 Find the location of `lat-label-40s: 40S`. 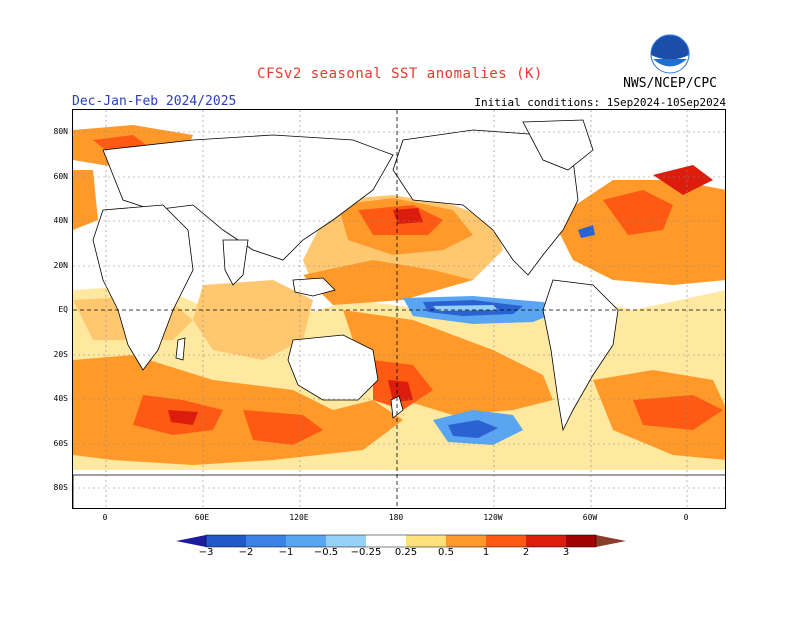

lat-label-40s: 40S is located at coordinates (60, 398).